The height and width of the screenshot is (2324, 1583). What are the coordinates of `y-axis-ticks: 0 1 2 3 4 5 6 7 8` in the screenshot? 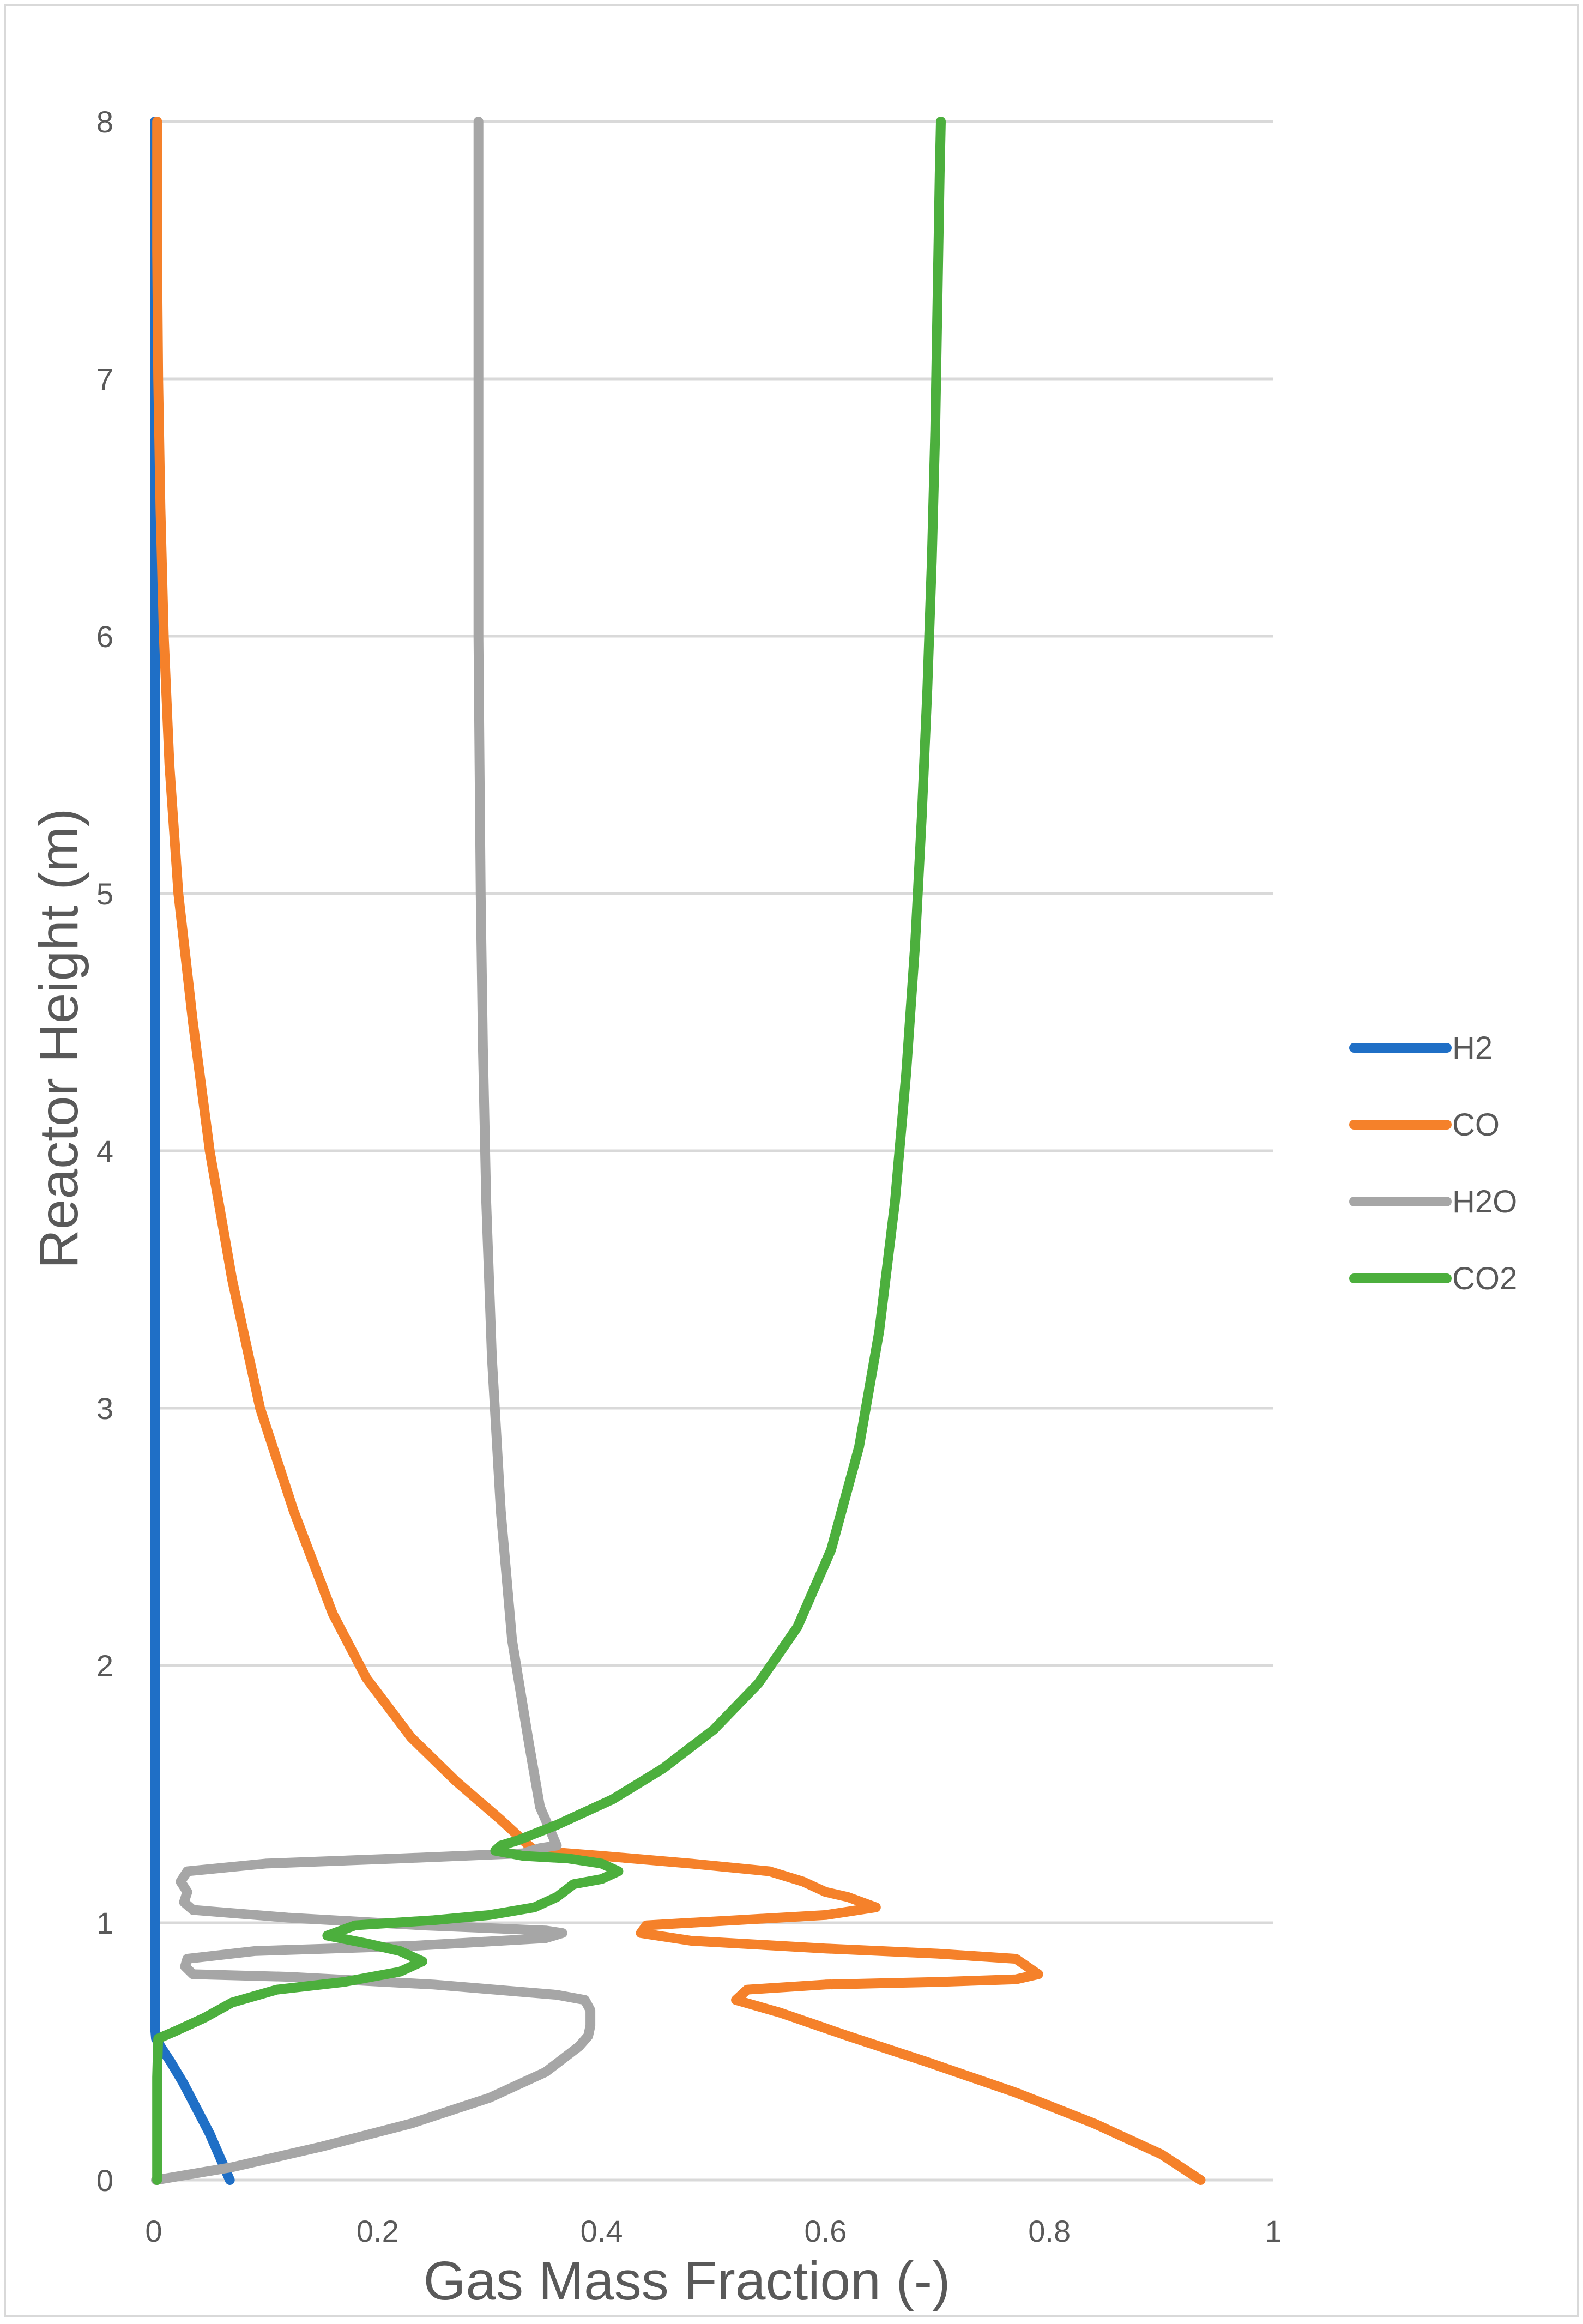 It's located at (104, 1151).